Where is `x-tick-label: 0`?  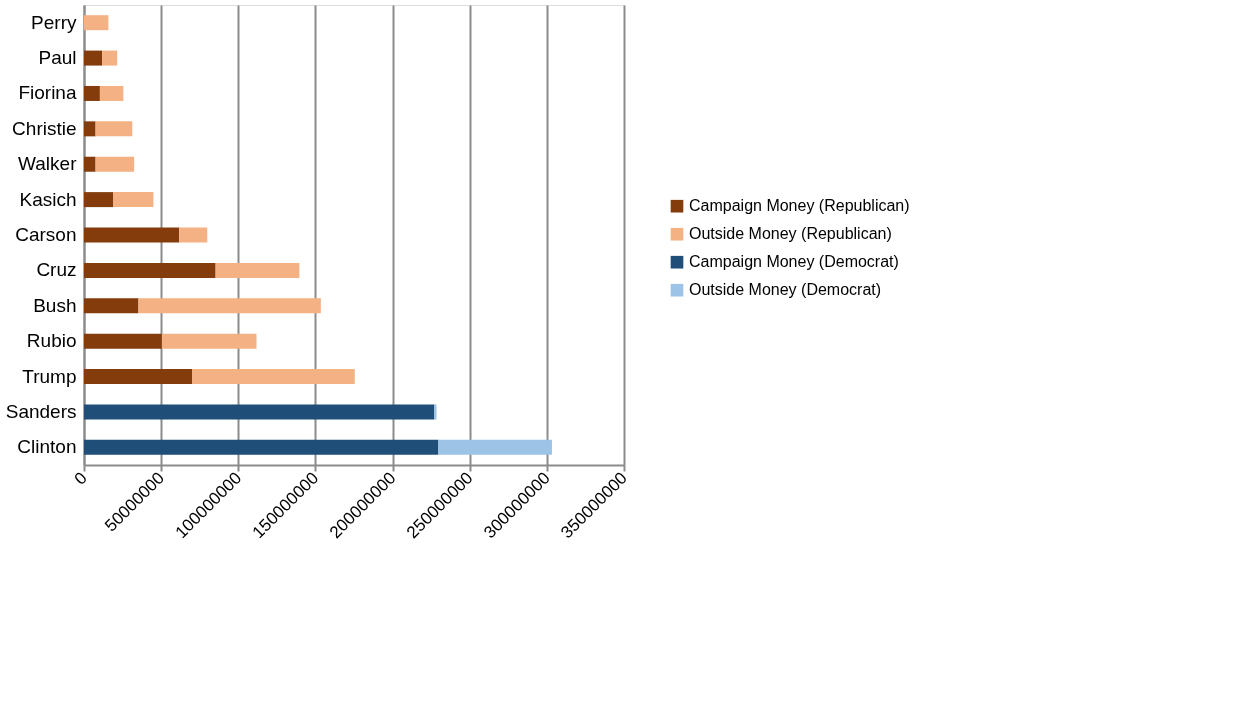 x-tick-label: 0 is located at coordinates (80, 478).